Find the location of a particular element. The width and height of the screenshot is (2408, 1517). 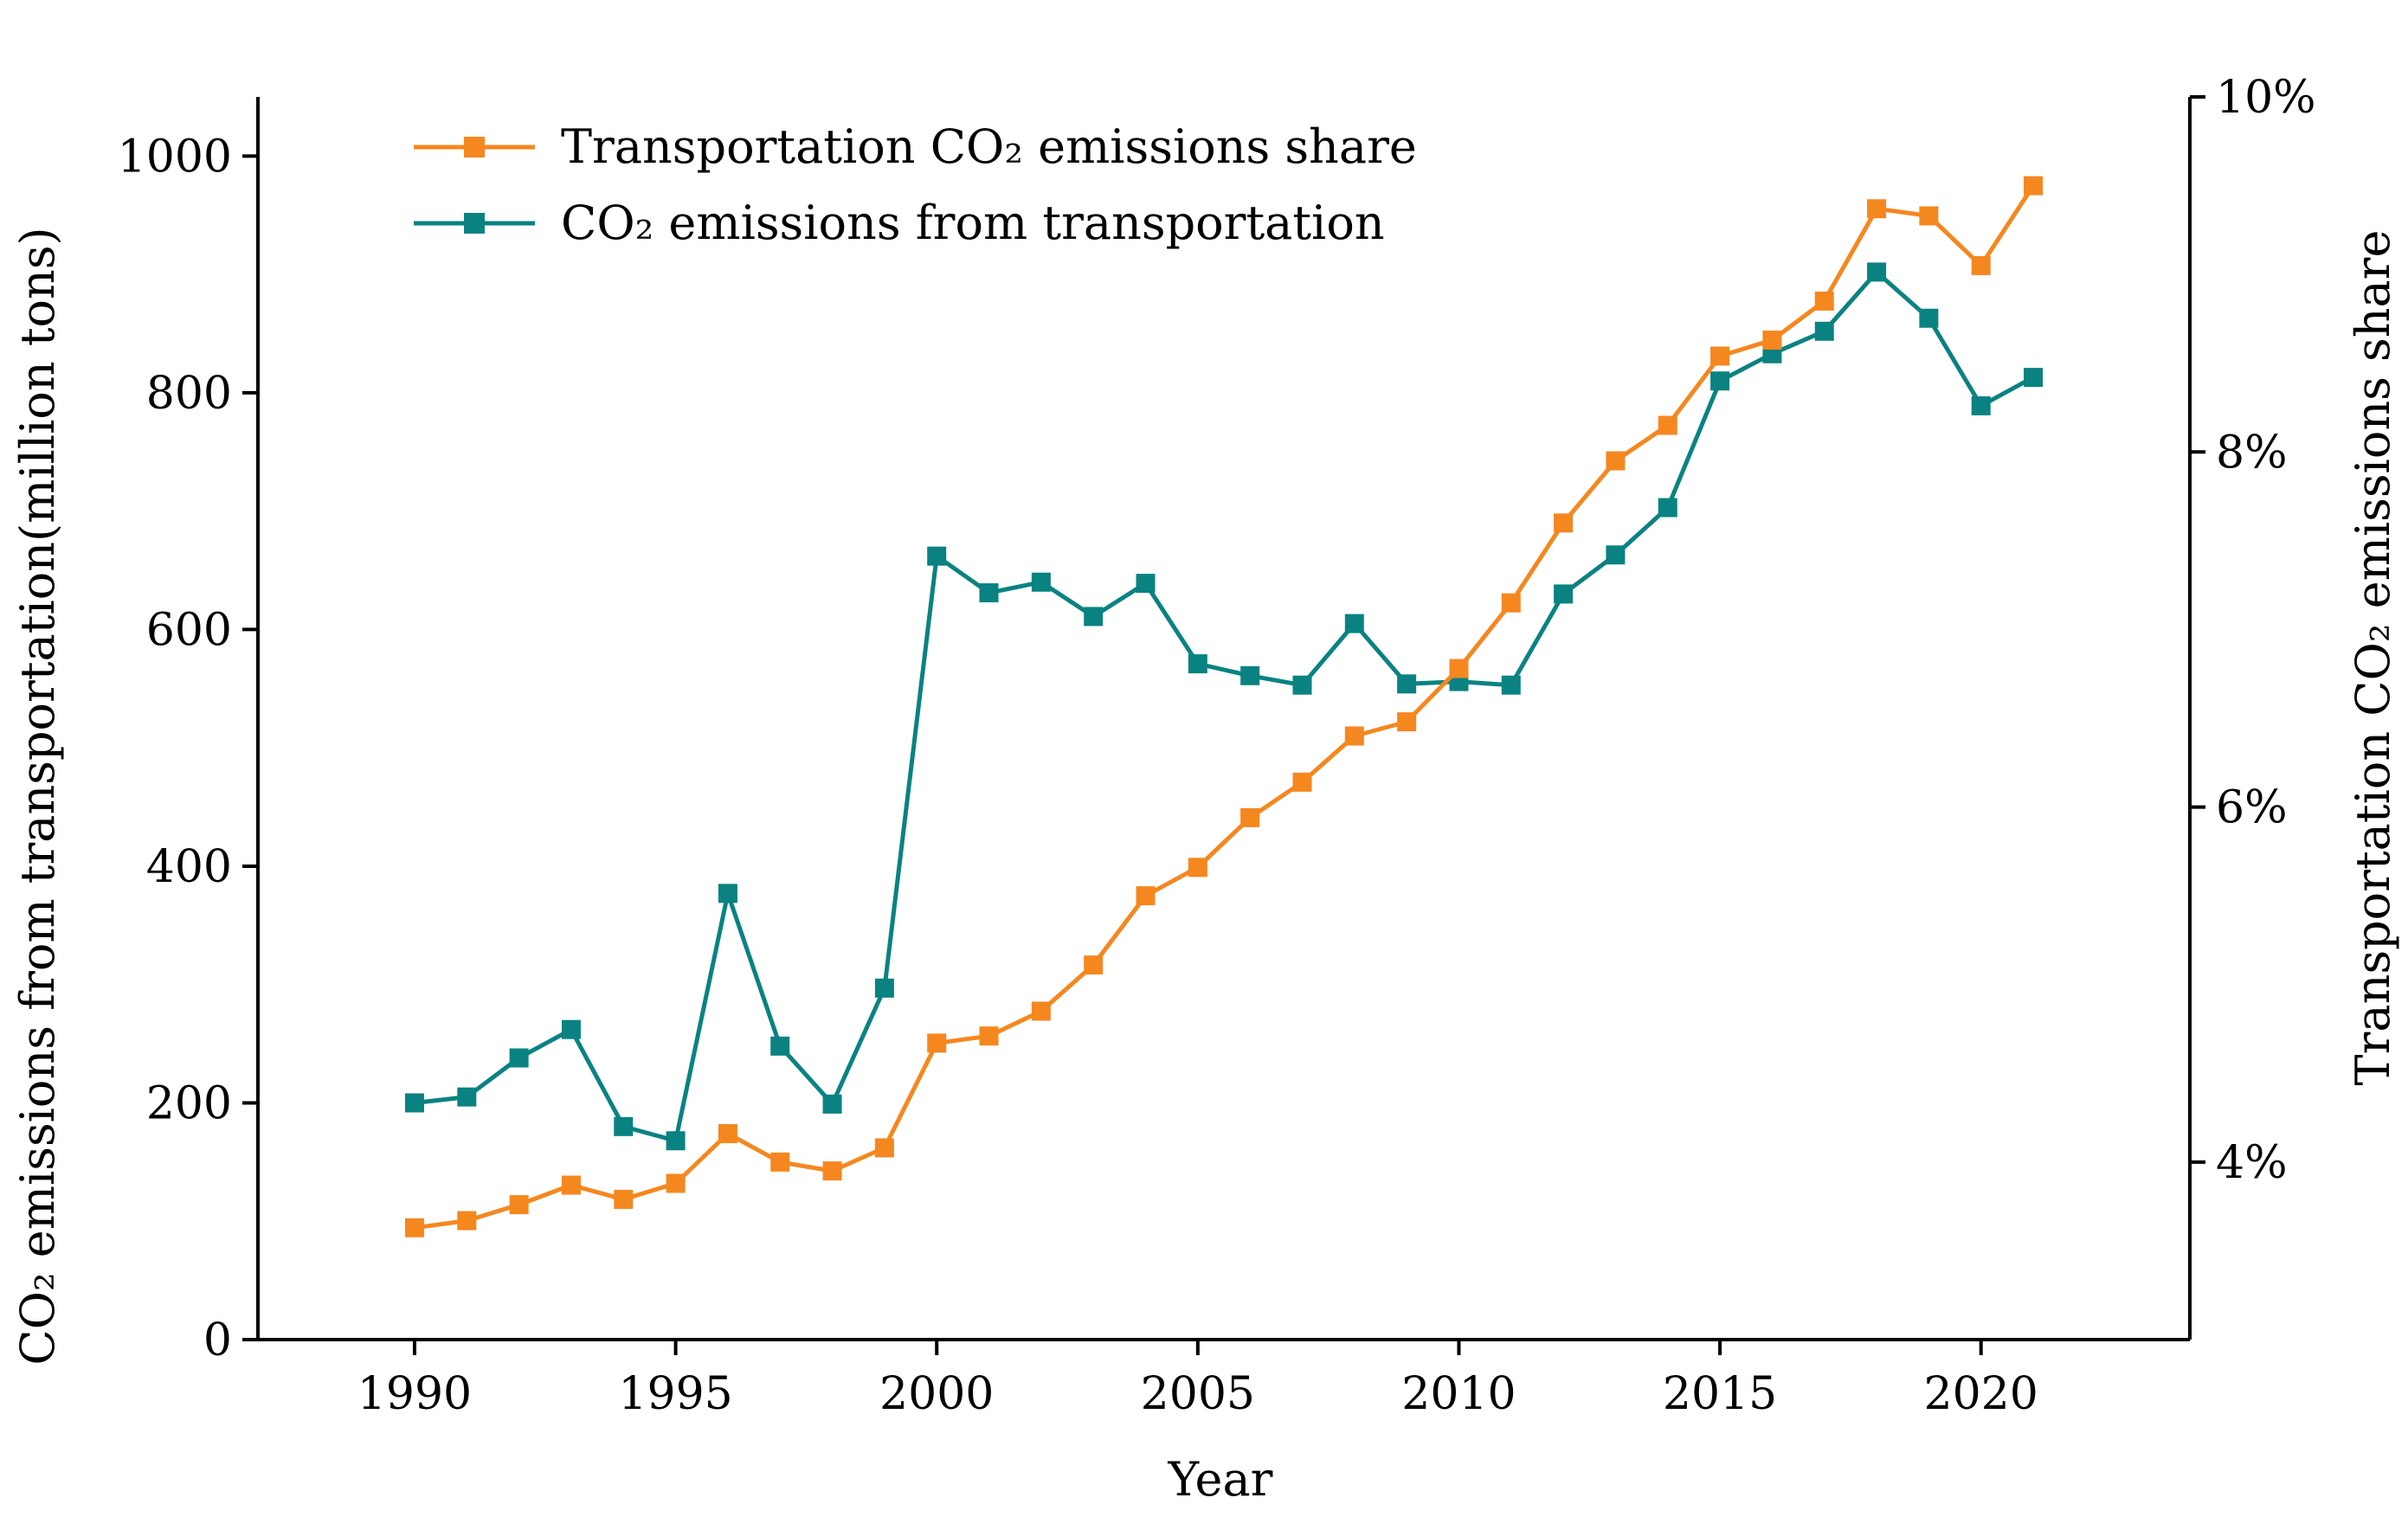

point-emissions-2007 is located at coordinates (1302, 685).